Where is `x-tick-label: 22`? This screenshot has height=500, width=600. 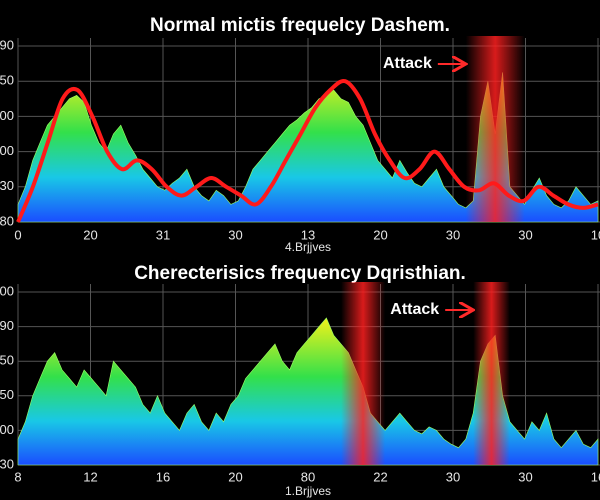 x-tick-label: 22 is located at coordinates (380, 476).